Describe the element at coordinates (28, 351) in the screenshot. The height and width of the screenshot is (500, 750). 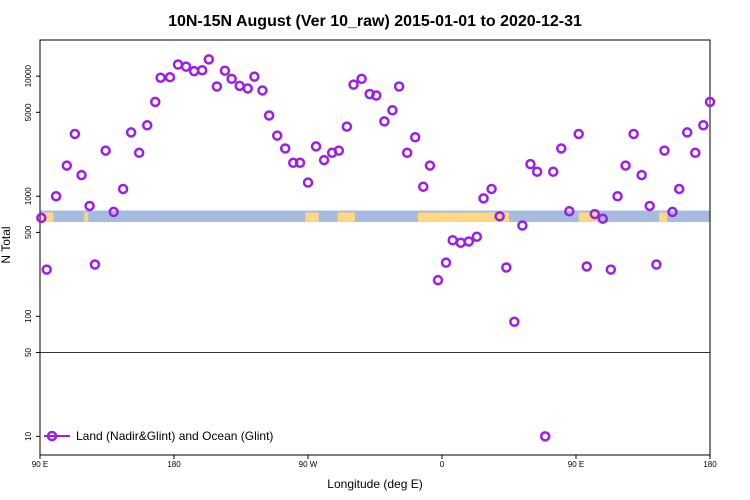
I see `y-tick-label: 50` at that location.